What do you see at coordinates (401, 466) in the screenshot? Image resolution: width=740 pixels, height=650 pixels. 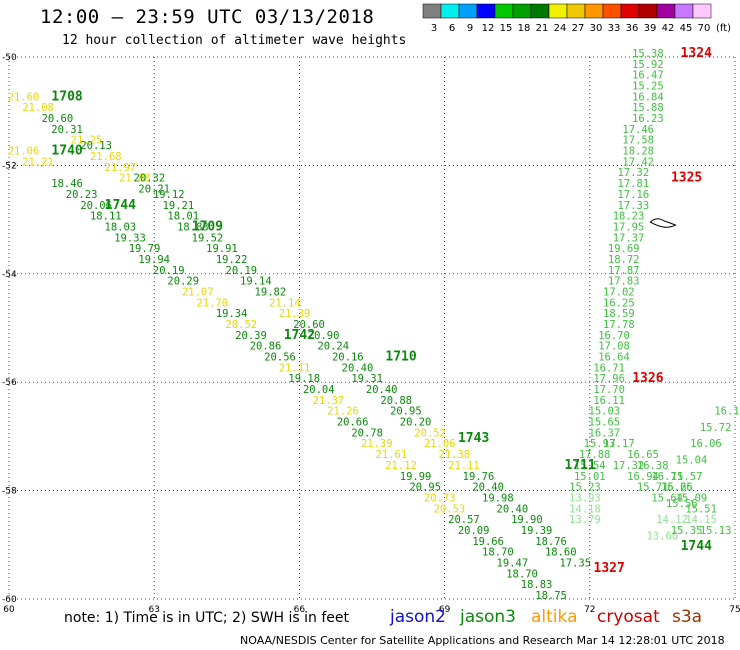 I see `swh-value: 21.12` at bounding box center [401, 466].